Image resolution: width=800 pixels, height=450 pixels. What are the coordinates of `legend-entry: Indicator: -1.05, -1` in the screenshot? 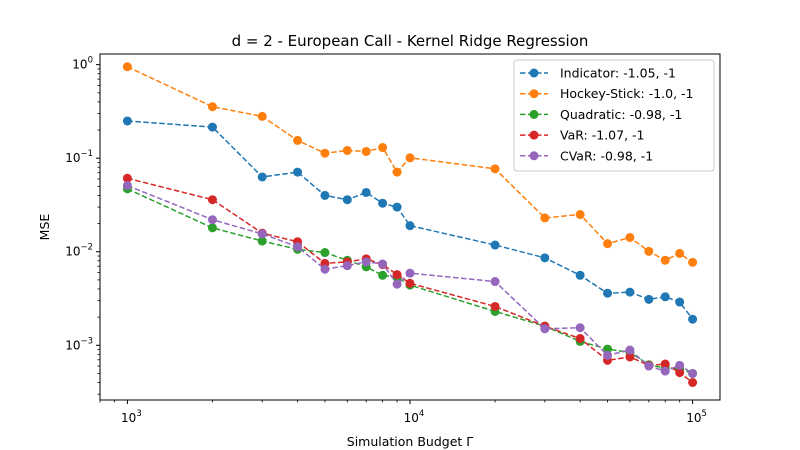 It's located at (598, 73).